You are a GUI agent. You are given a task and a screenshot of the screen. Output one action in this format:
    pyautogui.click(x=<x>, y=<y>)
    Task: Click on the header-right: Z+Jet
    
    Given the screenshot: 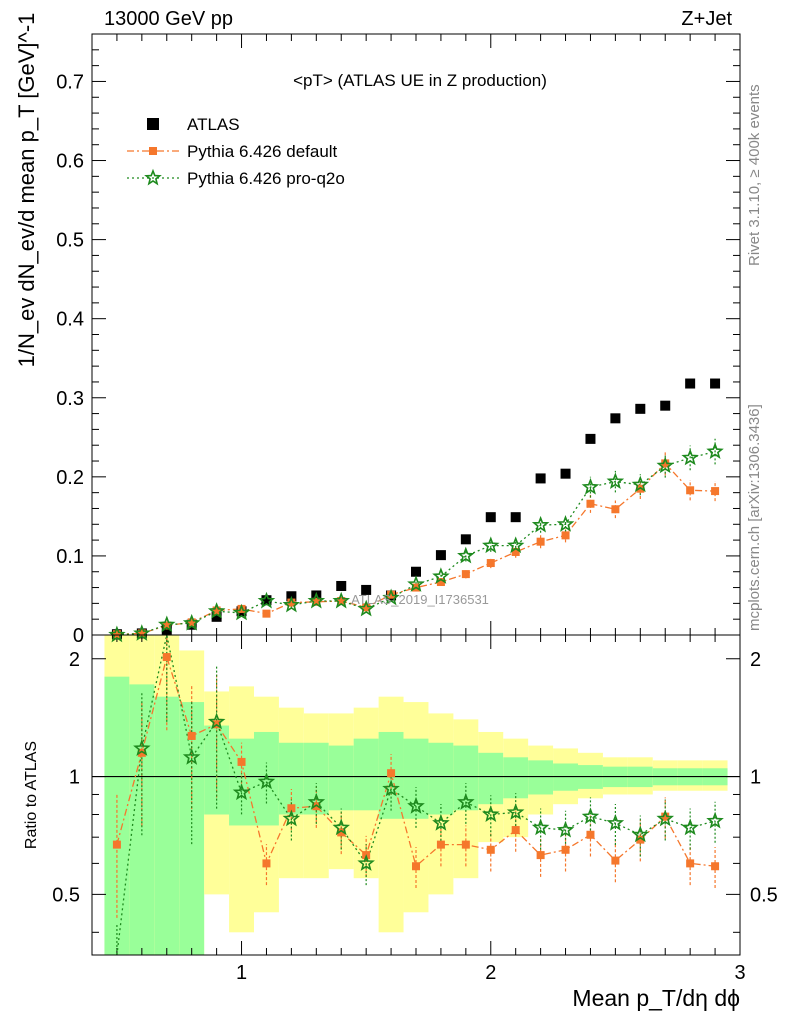 What is the action you would take?
    pyautogui.click(x=706, y=19)
    